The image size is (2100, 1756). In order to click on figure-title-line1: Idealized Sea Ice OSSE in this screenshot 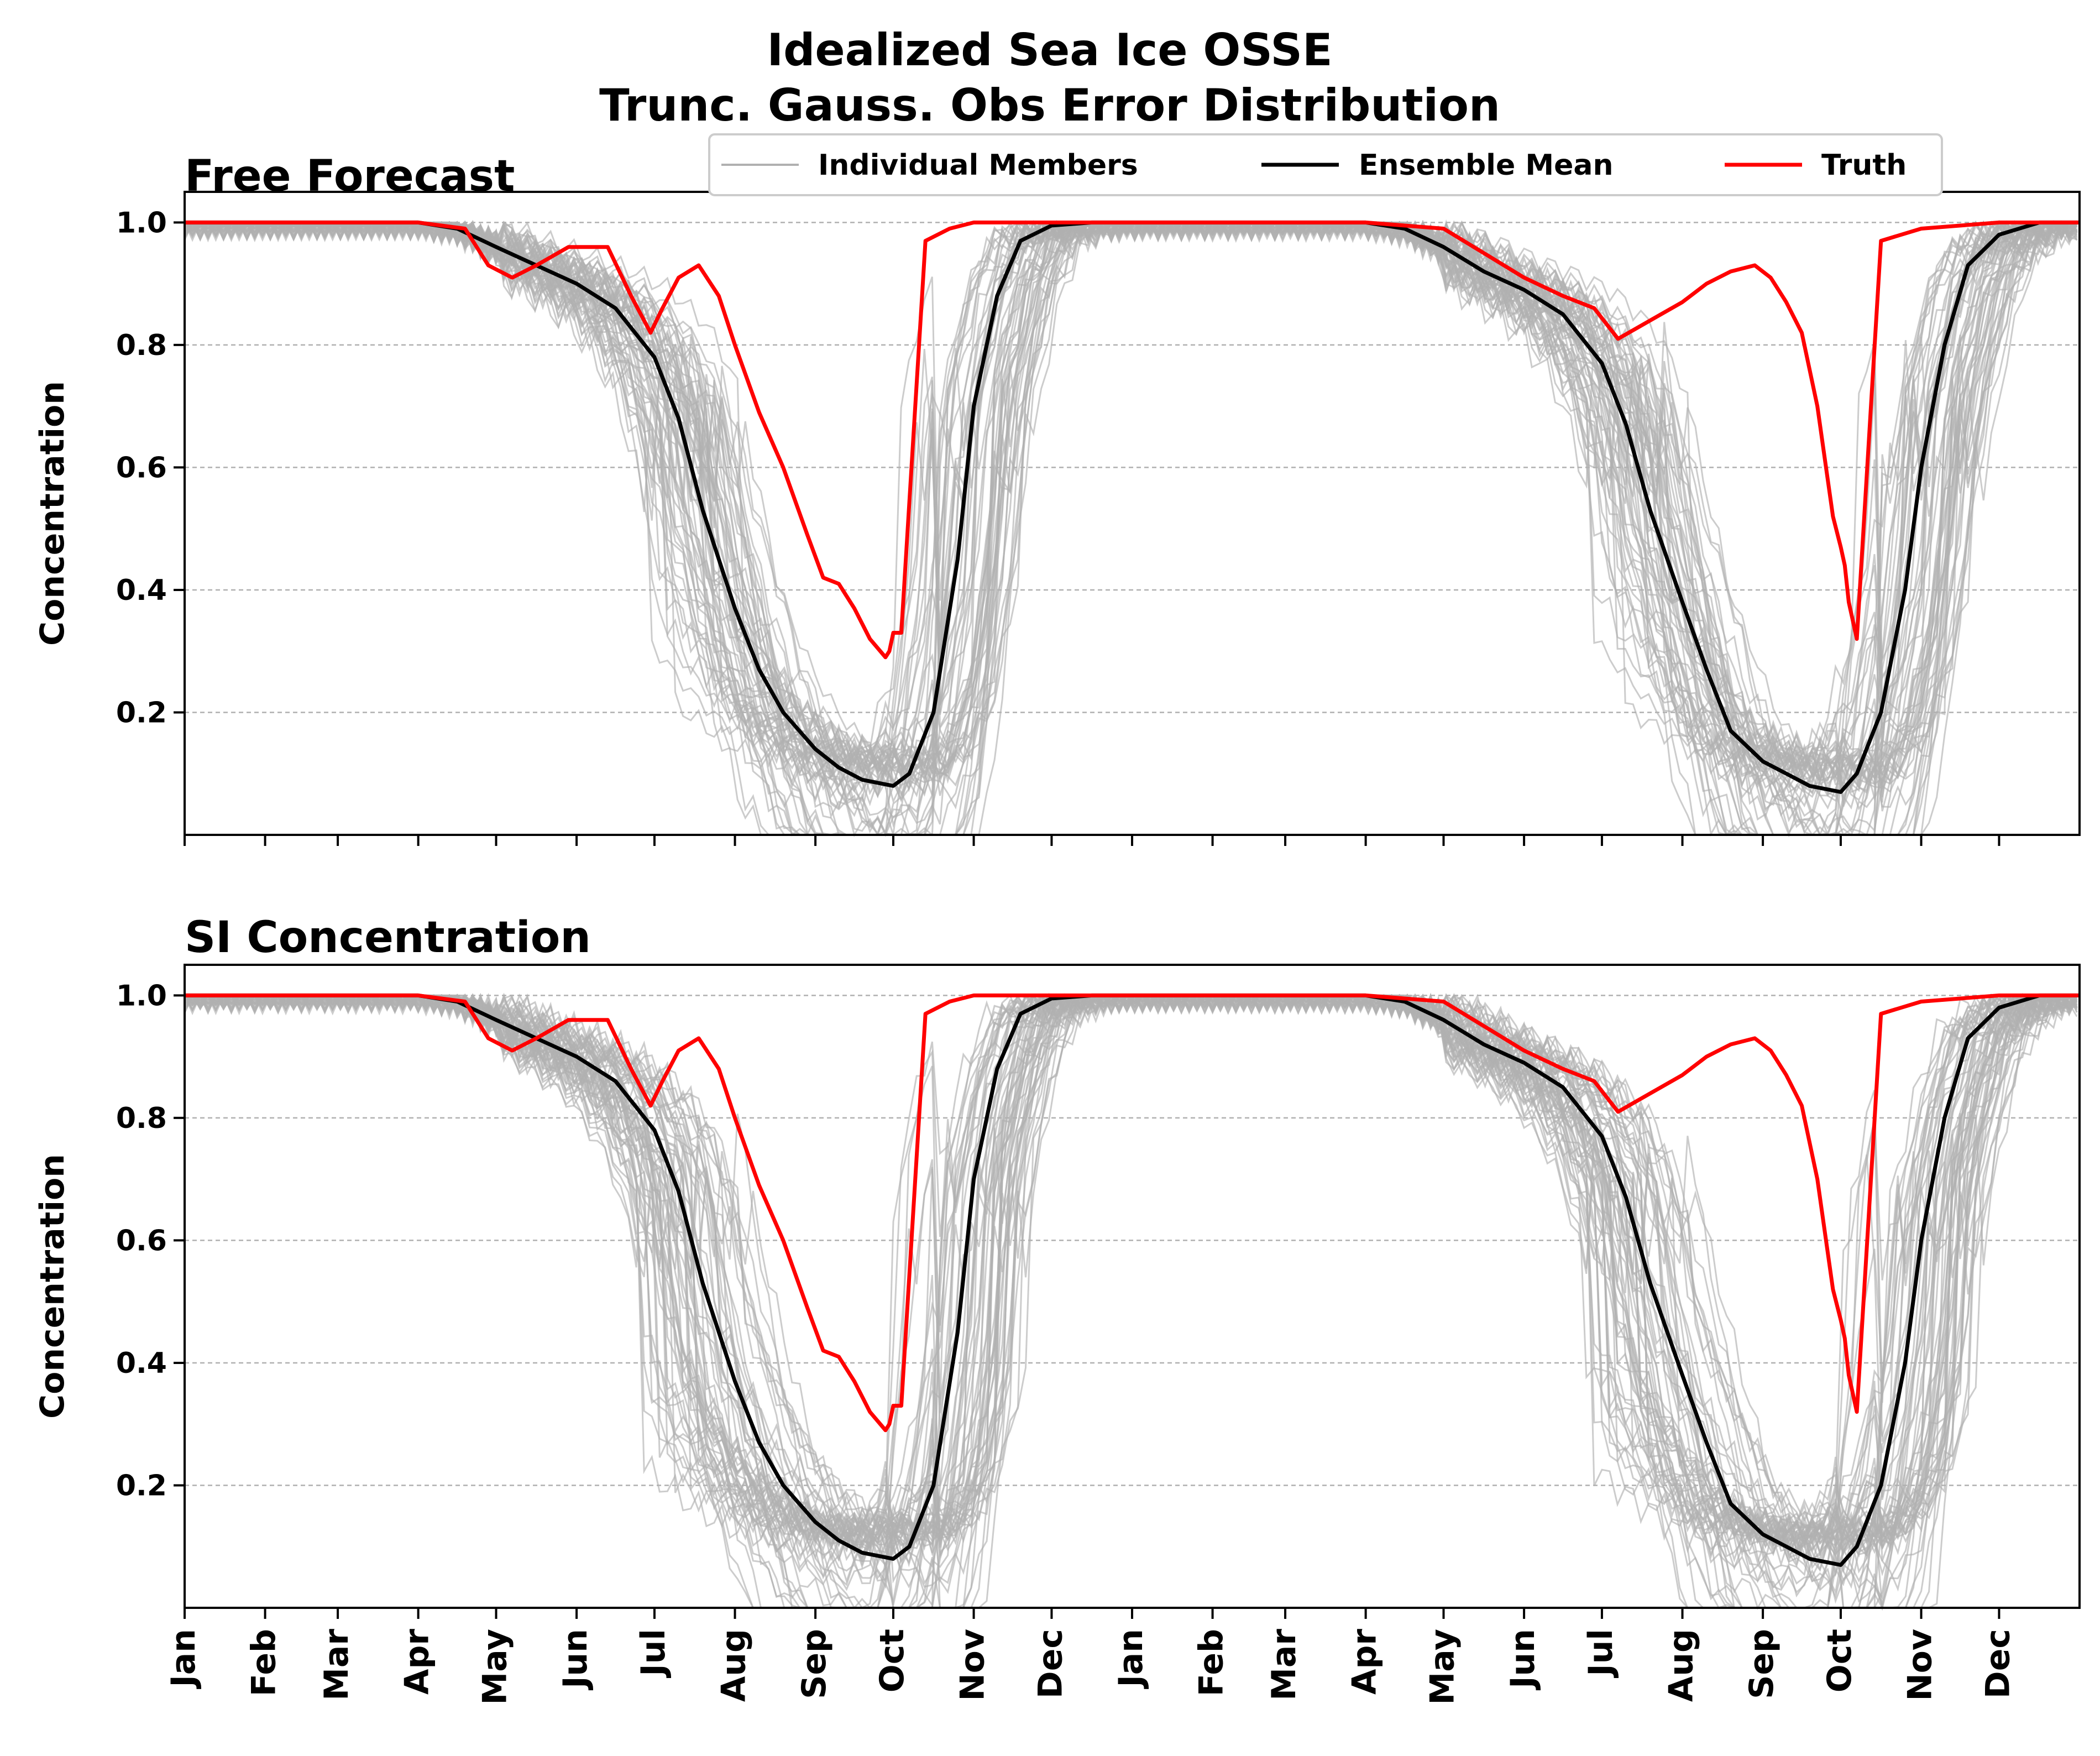, I will do `click(1049, 50)`.